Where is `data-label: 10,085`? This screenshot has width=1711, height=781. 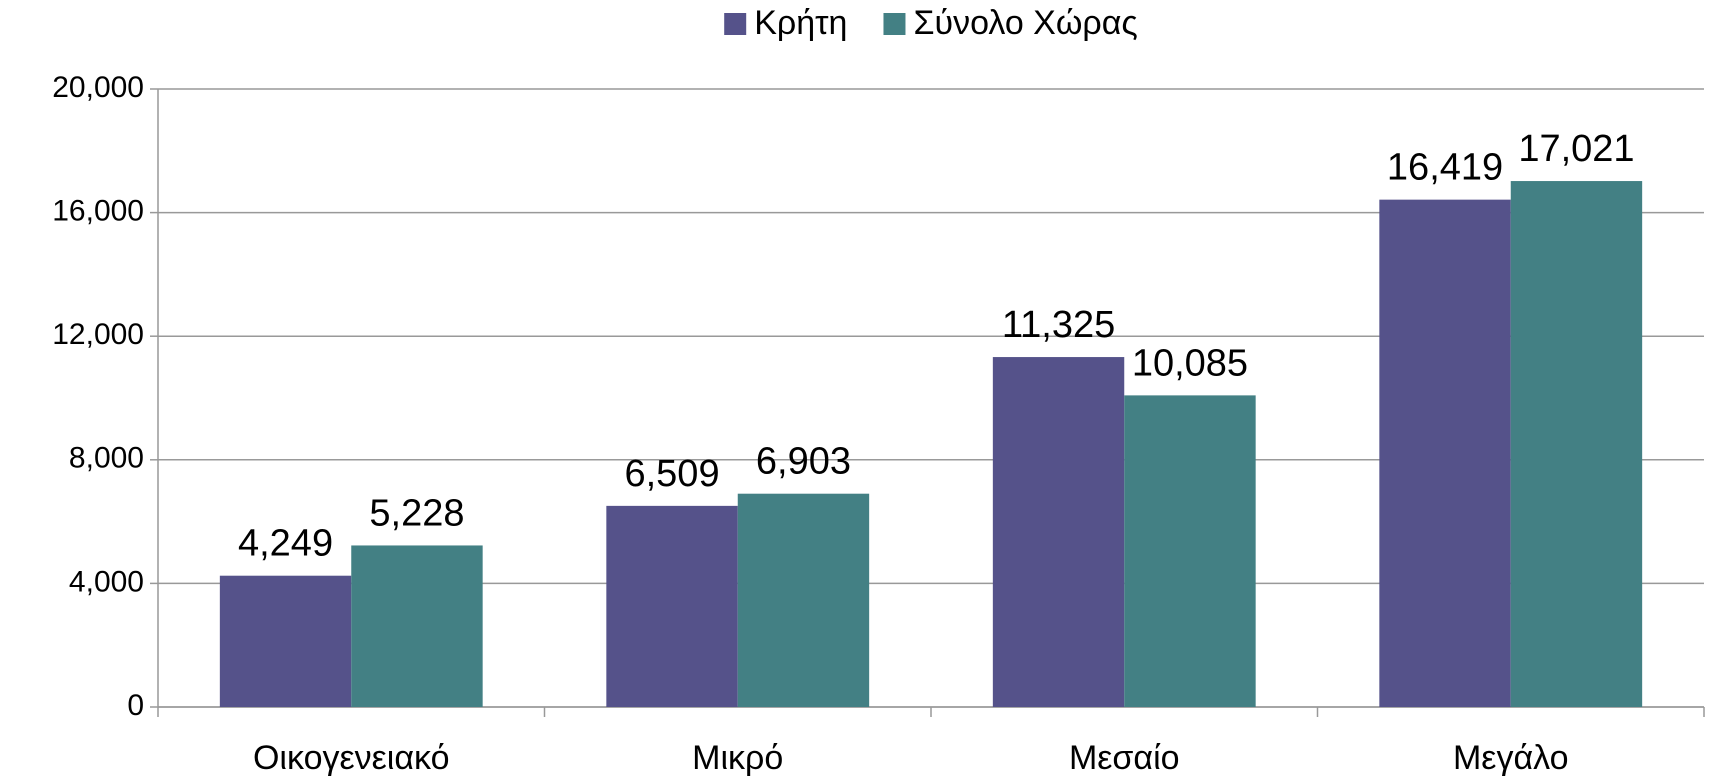 data-label: 10,085 is located at coordinates (1190, 363).